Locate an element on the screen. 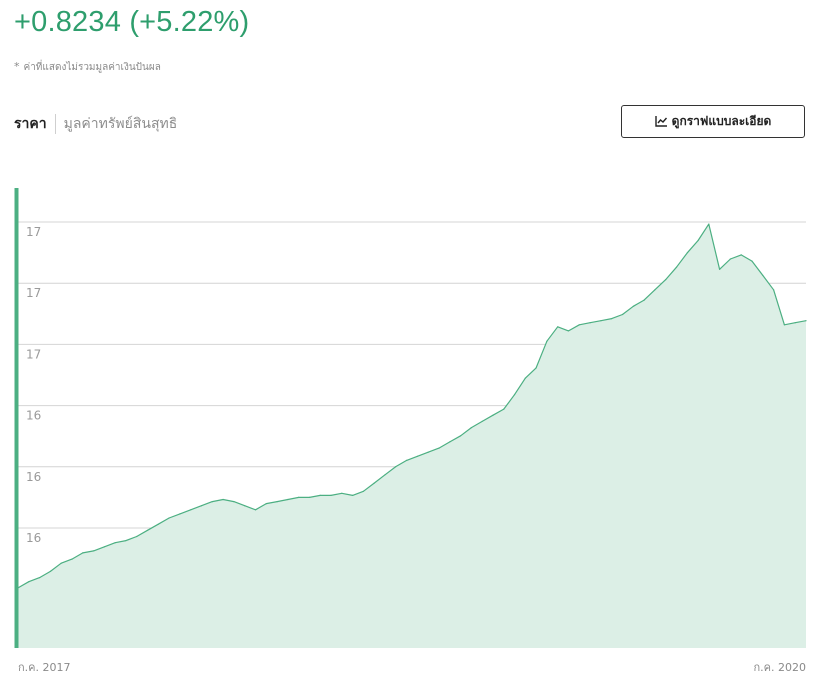 This screenshot has width=826, height=680. chart-tabs: ราคา มูลค่าทรัพย์สินสุทธิ is located at coordinates (95, 124).